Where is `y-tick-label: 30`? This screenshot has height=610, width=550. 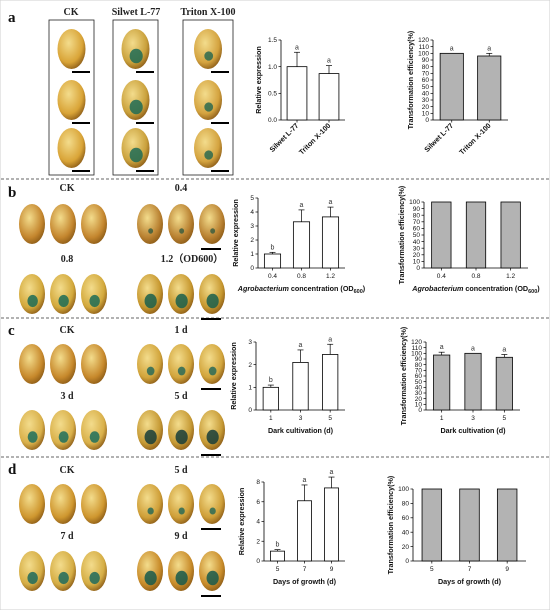
y-tick-label: 30 is located at coordinates (419, 393).